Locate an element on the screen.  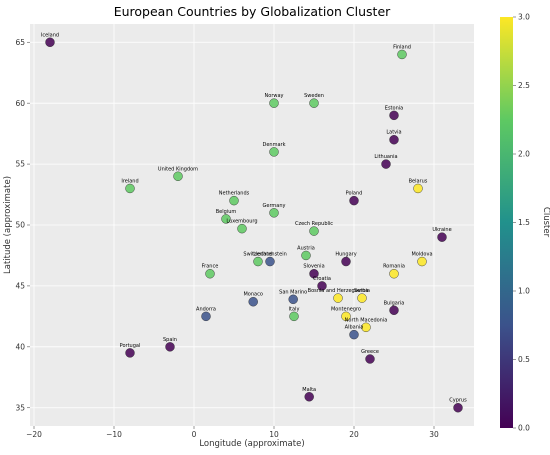
x-tick-label: 20 is located at coordinates (354, 434).